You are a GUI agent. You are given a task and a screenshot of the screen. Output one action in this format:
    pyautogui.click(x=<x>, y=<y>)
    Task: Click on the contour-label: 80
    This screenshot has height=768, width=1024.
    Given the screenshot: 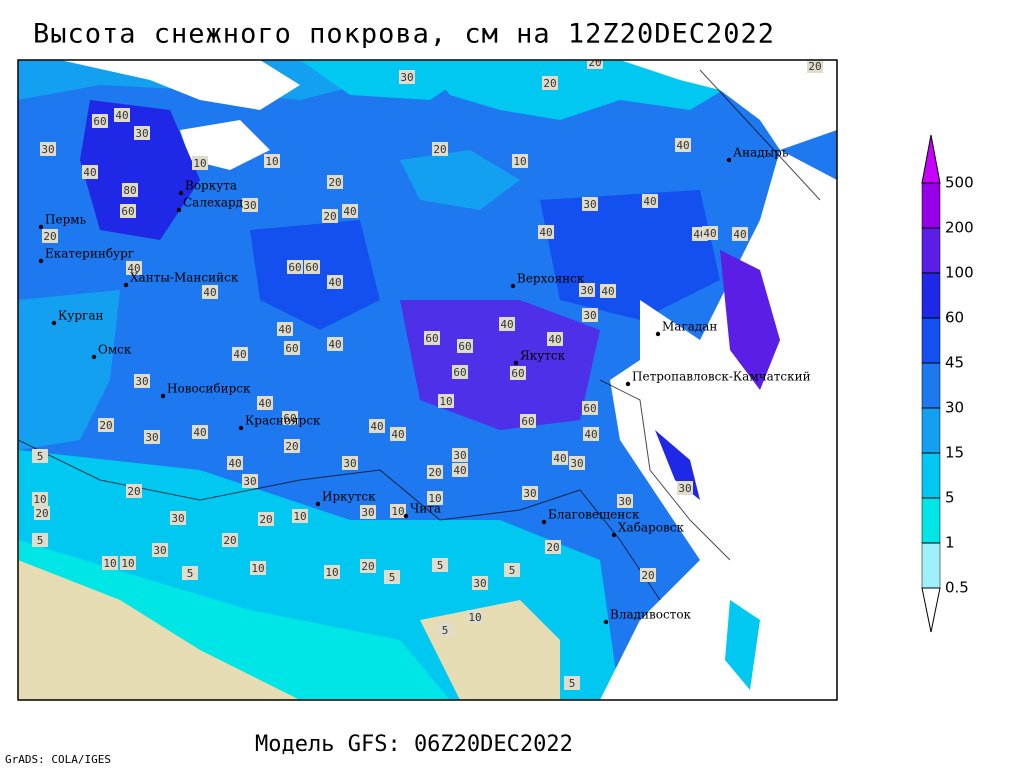 What is the action you would take?
    pyautogui.click(x=129, y=190)
    